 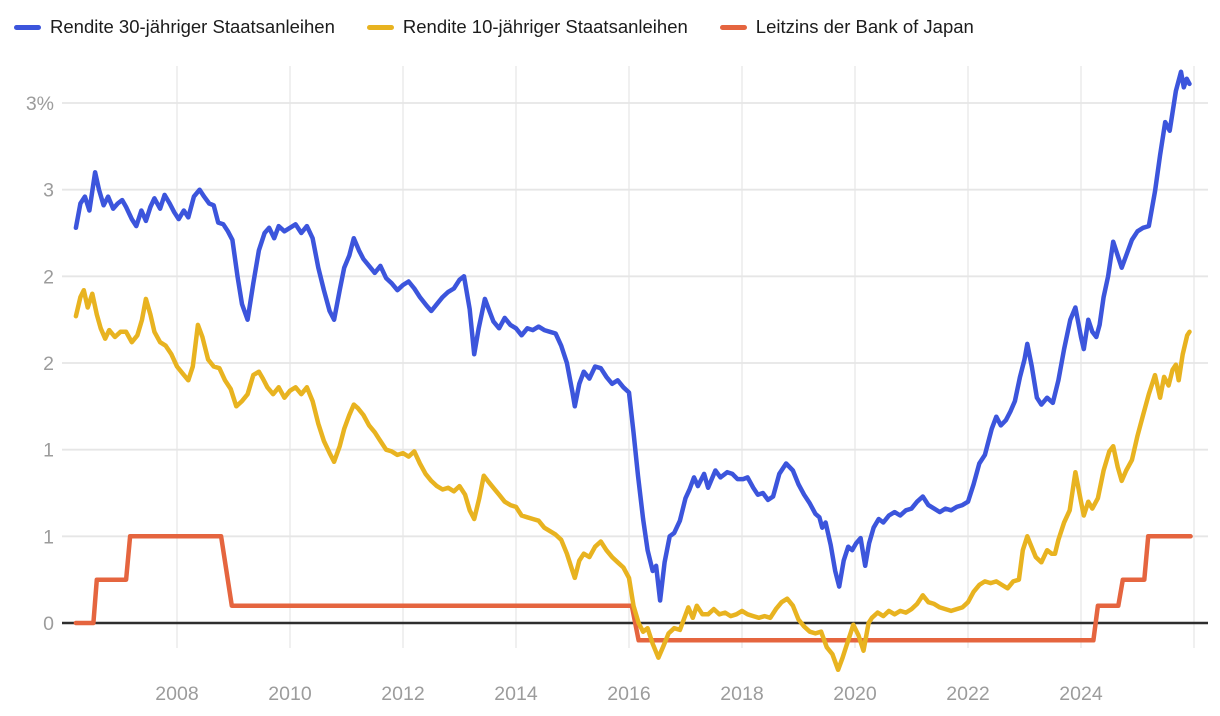 I want to click on legend-item-boj-policy-rate: Leitzins der Bank of Japan, so click(x=846, y=27).